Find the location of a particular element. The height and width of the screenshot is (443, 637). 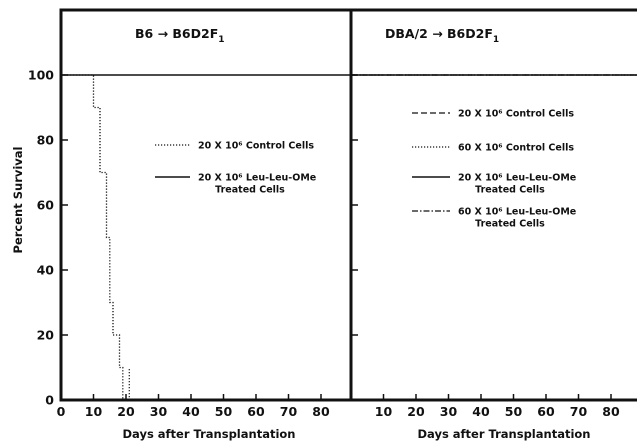

left-legend-label-1: 20 X 10⁶ Control Cells is located at coordinates (256, 146).